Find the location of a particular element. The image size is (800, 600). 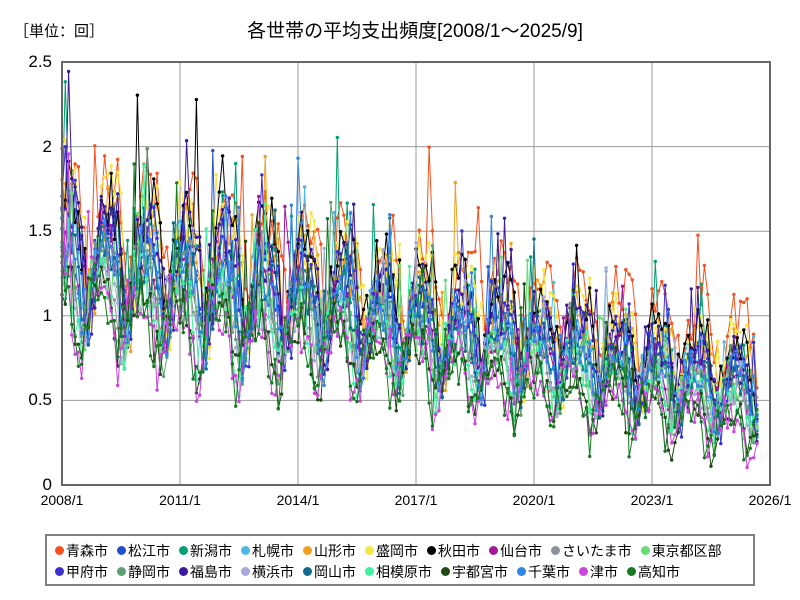

legend-label: 盛岡市 is located at coordinates (397, 550).